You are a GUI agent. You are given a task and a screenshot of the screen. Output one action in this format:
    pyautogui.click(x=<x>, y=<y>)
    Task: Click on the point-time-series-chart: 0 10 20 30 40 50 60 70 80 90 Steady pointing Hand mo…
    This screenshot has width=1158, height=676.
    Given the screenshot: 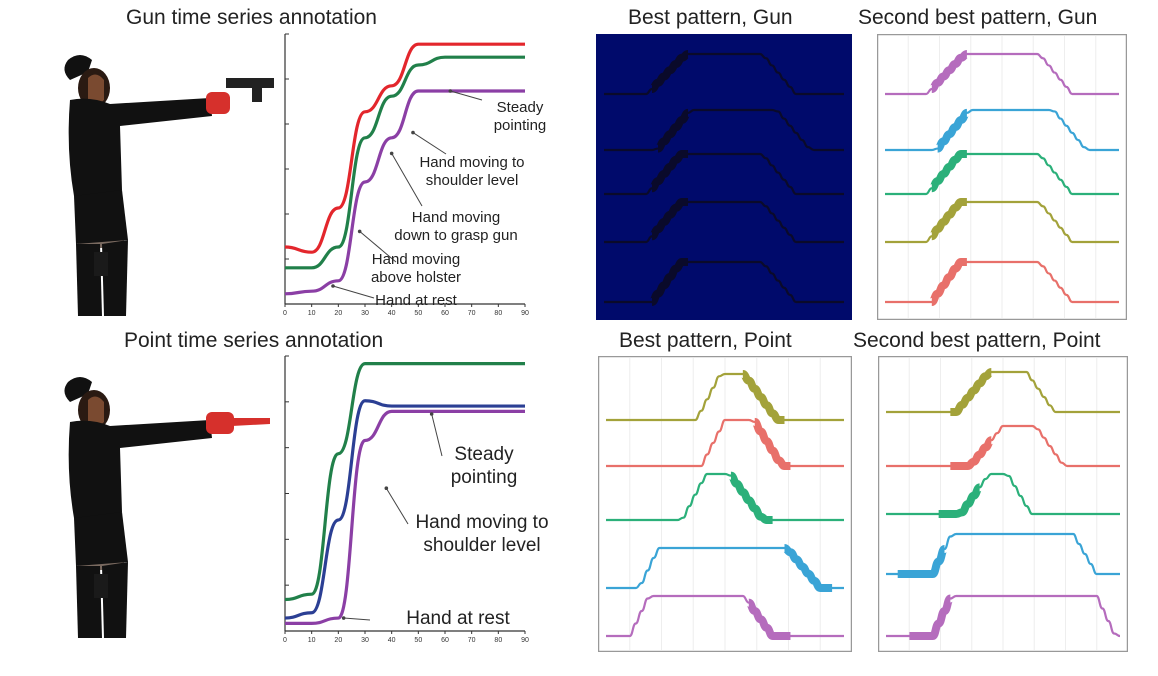 What is the action you would take?
    pyautogui.click(x=416, y=499)
    